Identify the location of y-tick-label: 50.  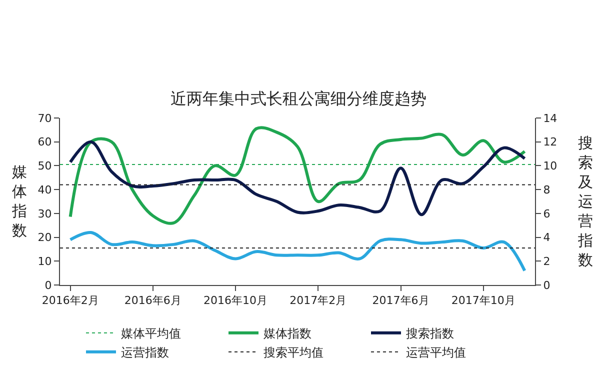
(45, 166).